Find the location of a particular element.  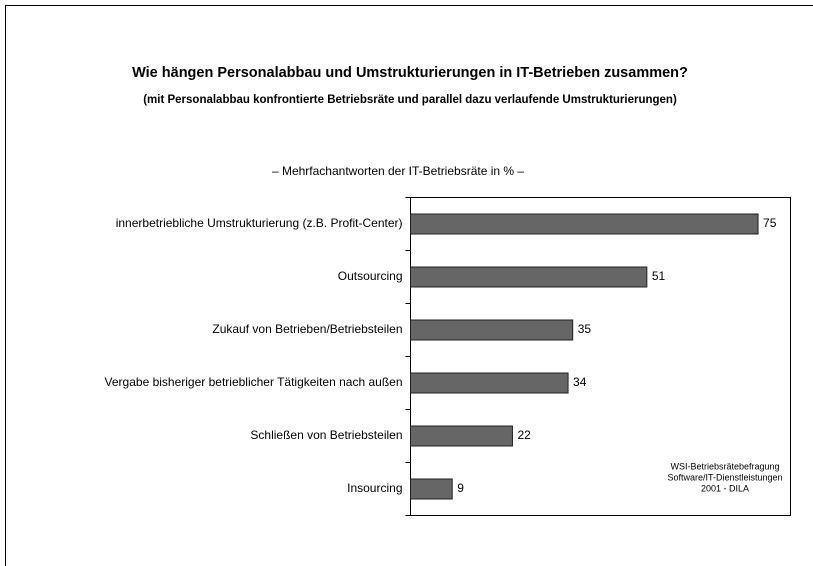

value-label: 9 is located at coordinates (460, 488).